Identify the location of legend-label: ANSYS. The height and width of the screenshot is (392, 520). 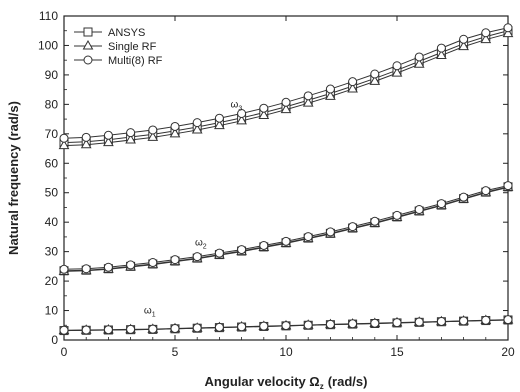
(126, 33).